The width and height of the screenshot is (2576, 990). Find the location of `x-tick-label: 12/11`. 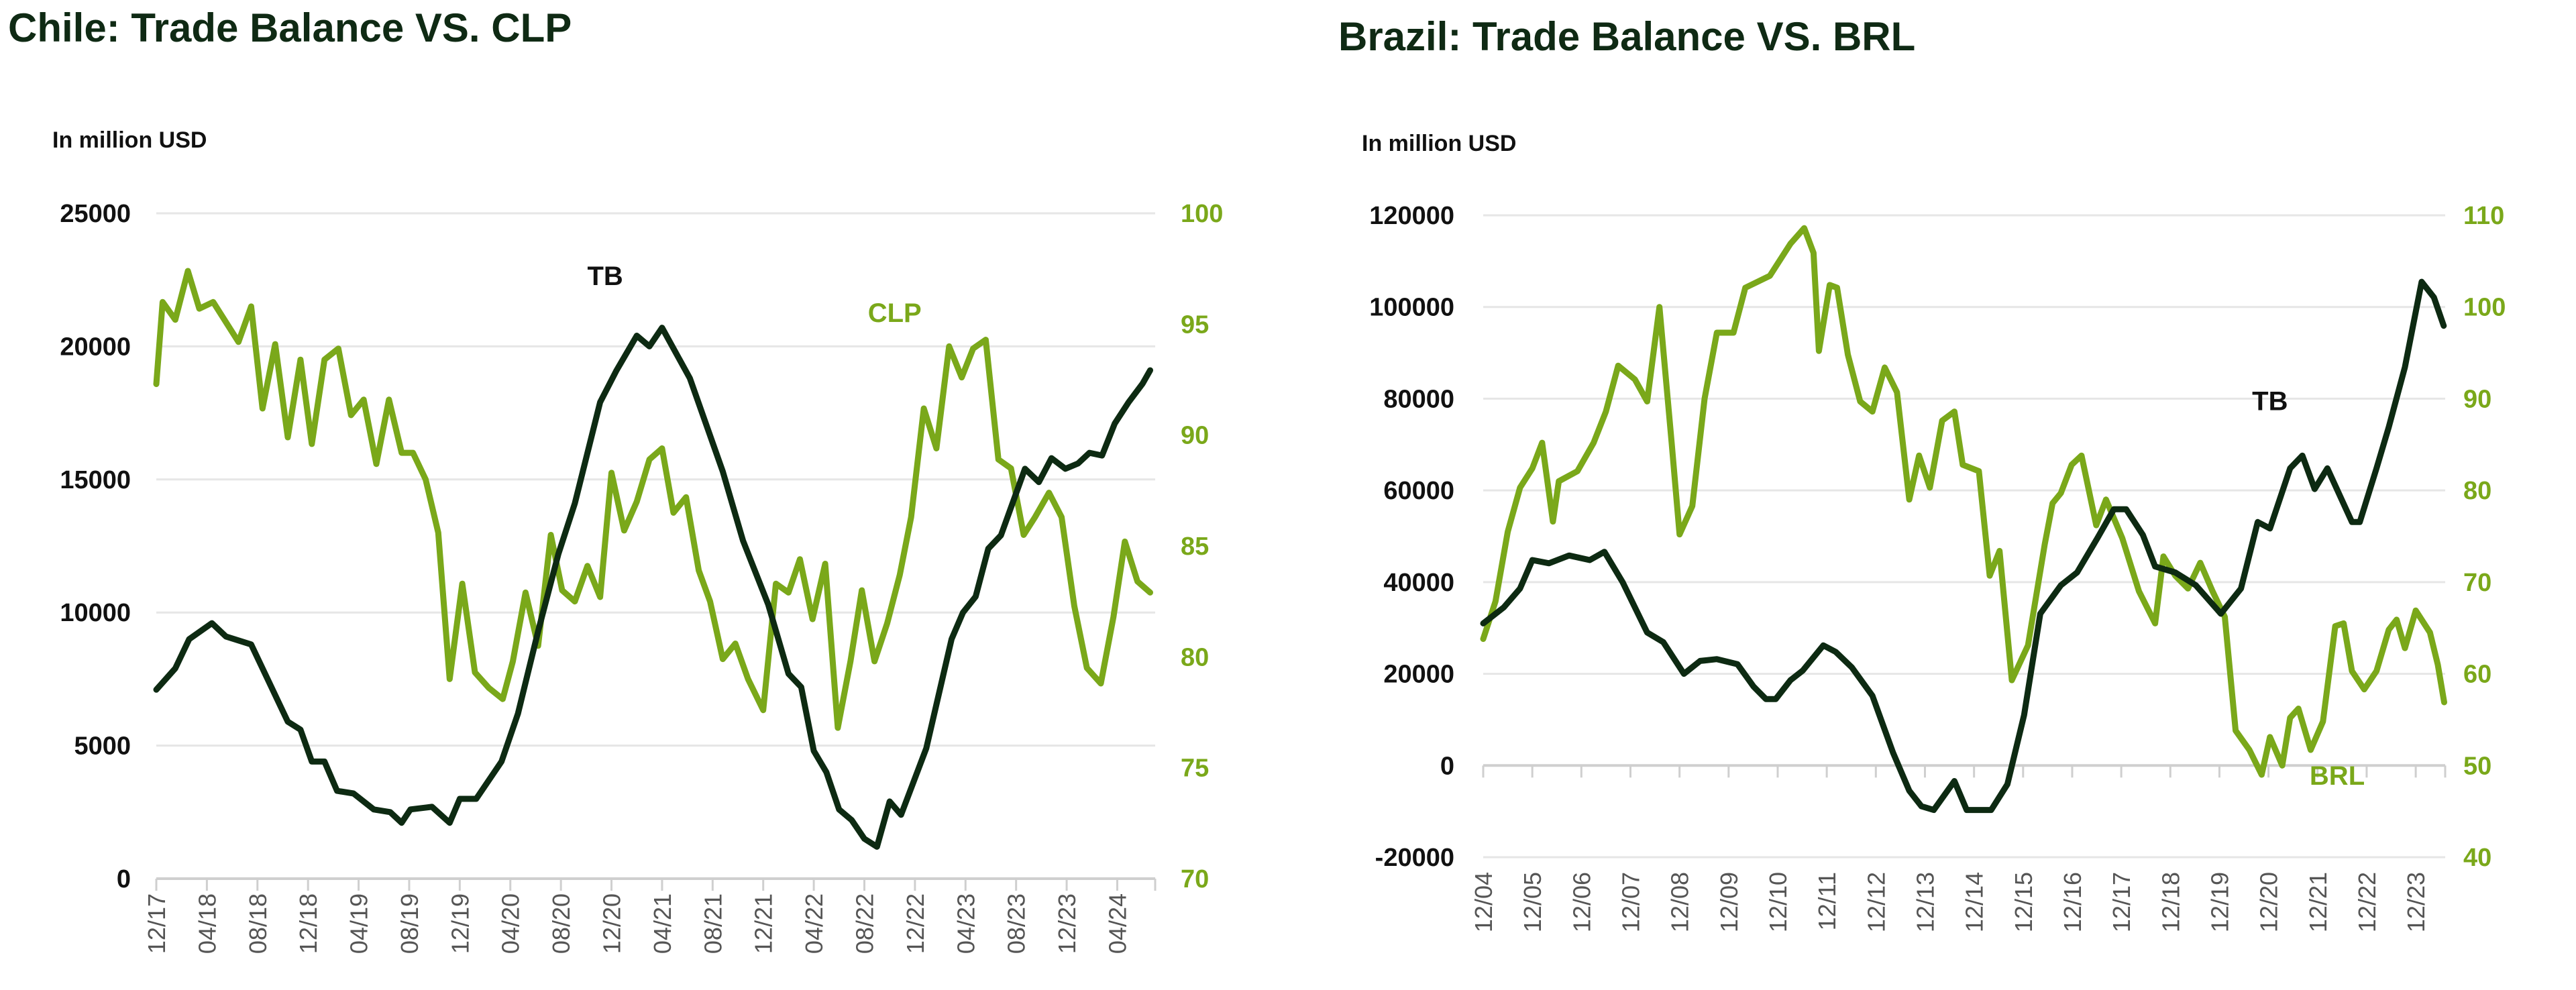

x-tick-label: 12/11 is located at coordinates (1827, 901).